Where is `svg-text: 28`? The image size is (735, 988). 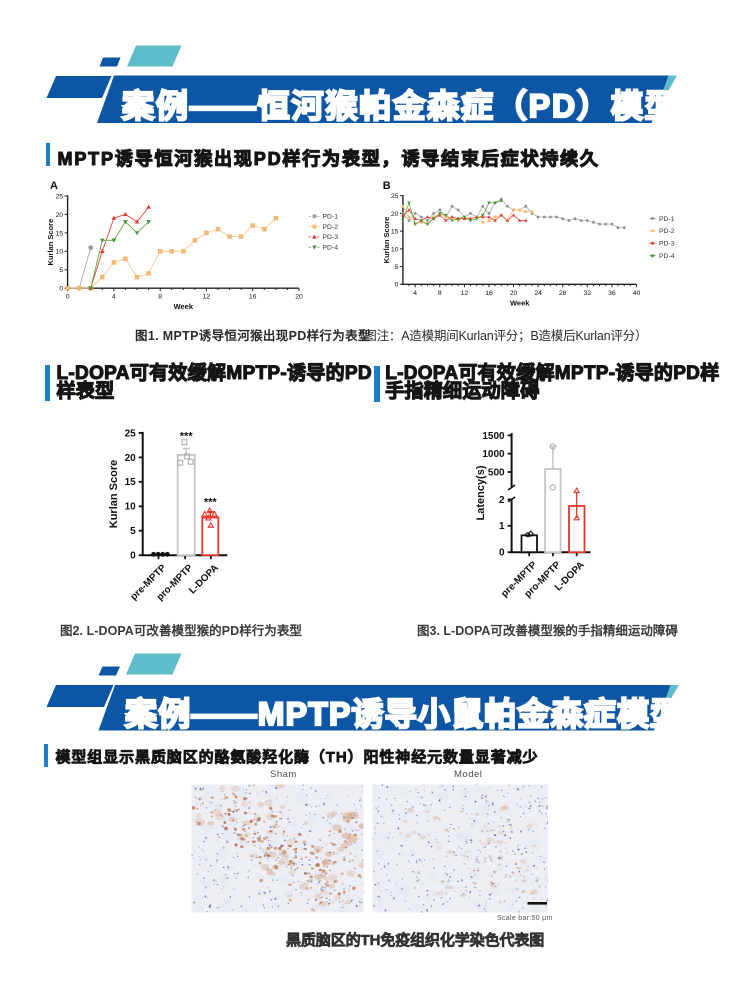 svg-text: 28 is located at coordinates (563, 293).